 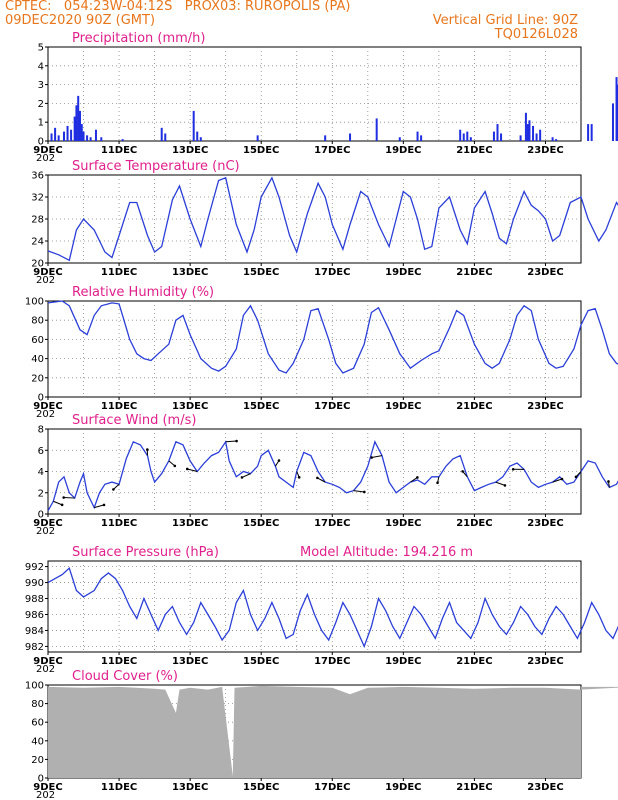 I want to click on y-tick-label: 100, so click(x=34, y=686).